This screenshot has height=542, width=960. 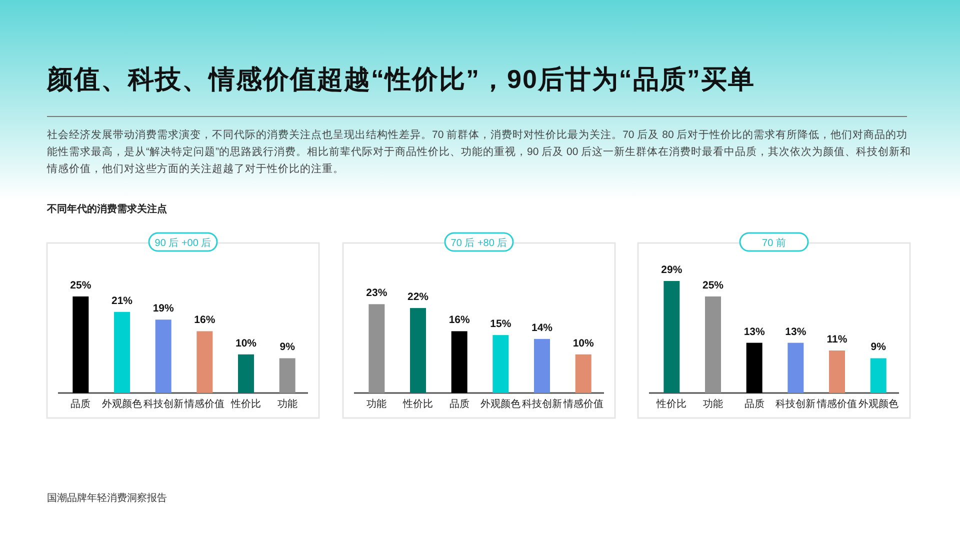 I want to click on text: 社会经济发展带动消费需求演变，不同代际的消费关注点也呈现出结构性差异。70 前群体，消费时对性价比最为关注。70 后及 80 后对于性价比的需求有所降低，他们对商品的功能性需求最高，是从“解决特定问题”的思路践行消费。相比前辈代际对于商品性价比、功能的重视，90 后及 00 后这一新生群体在消费时最看中品质，其次依次为颜值、科技创新和情感价值，他们对这些方面的关注超越了对于性价比的注重。, so click(x=479, y=152).